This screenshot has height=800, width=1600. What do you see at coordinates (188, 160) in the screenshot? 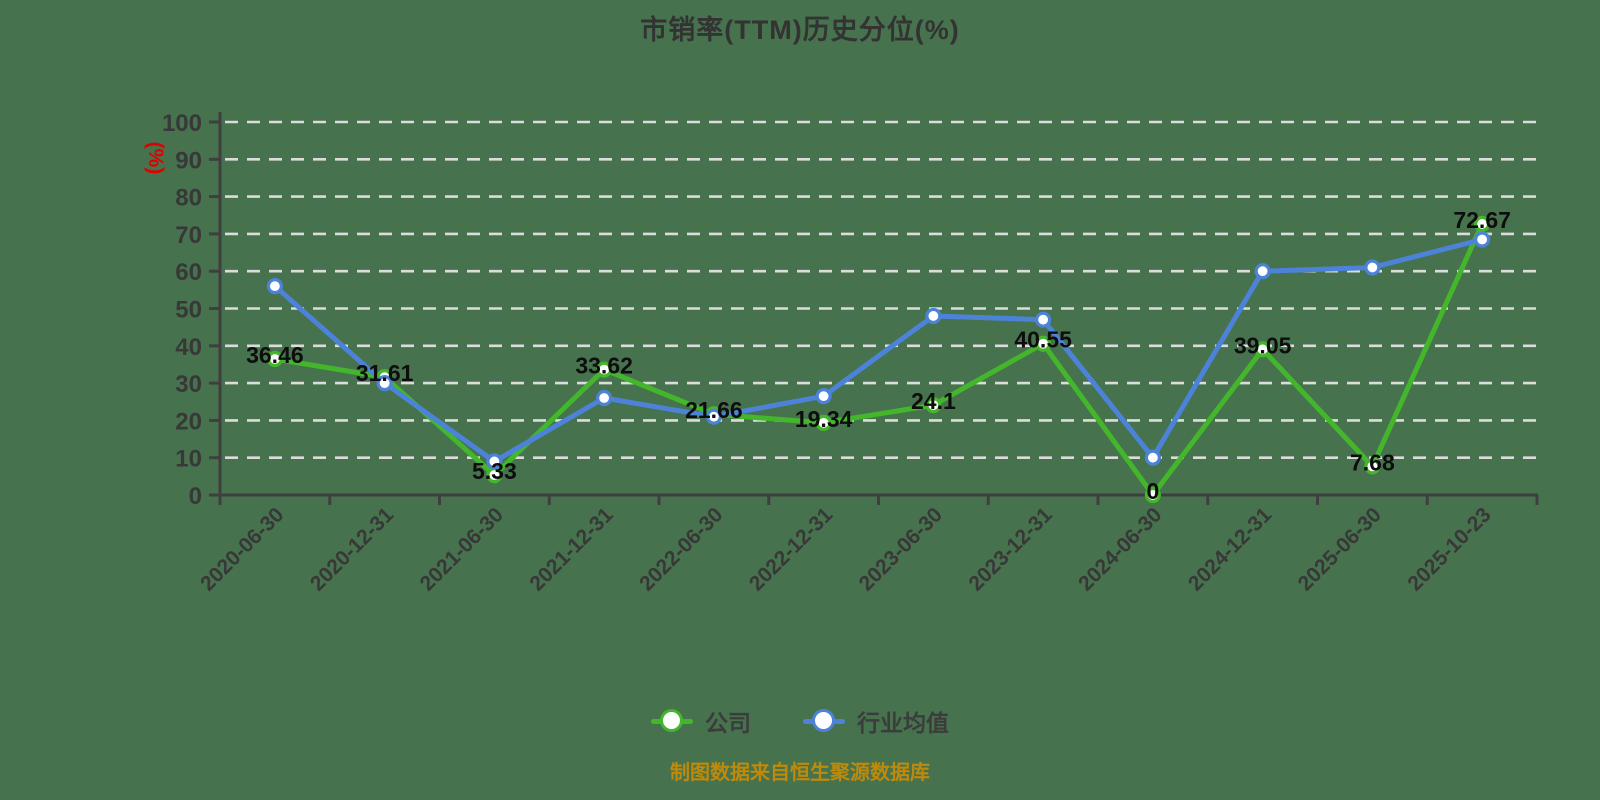
I see `y-tick-label: 90` at bounding box center [188, 160].